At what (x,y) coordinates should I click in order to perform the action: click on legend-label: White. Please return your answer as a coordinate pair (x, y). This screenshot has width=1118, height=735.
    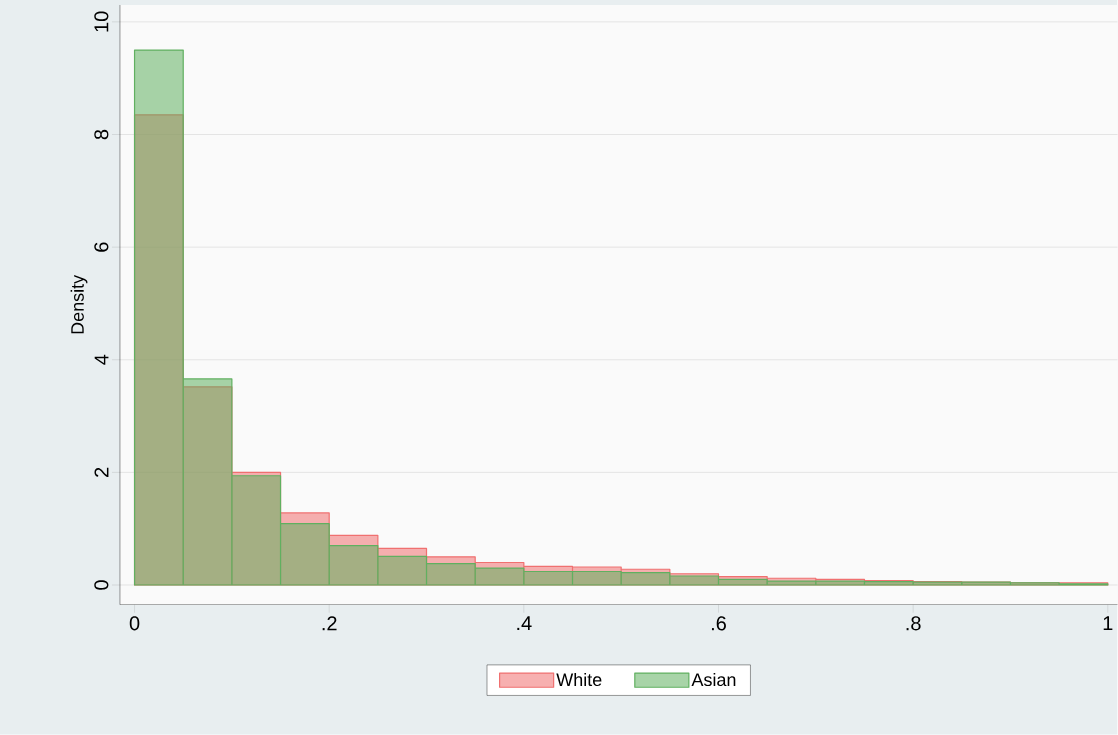
    Looking at the image, I should click on (579, 680).